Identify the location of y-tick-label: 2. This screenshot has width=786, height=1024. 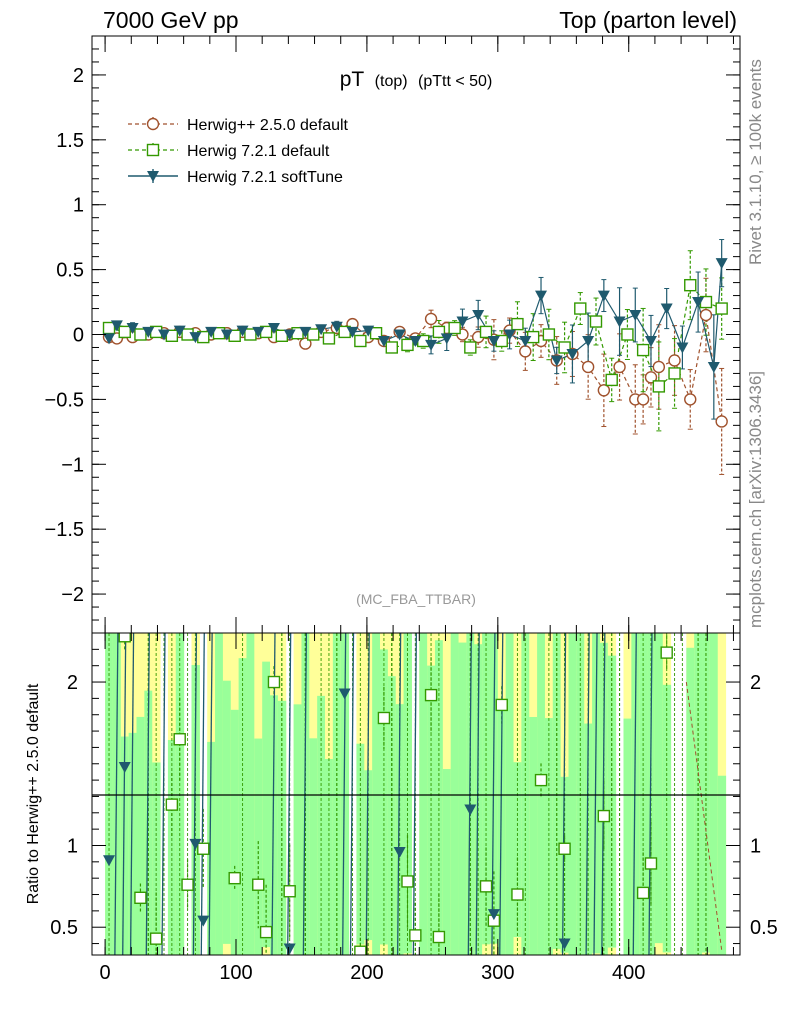
(78, 76).